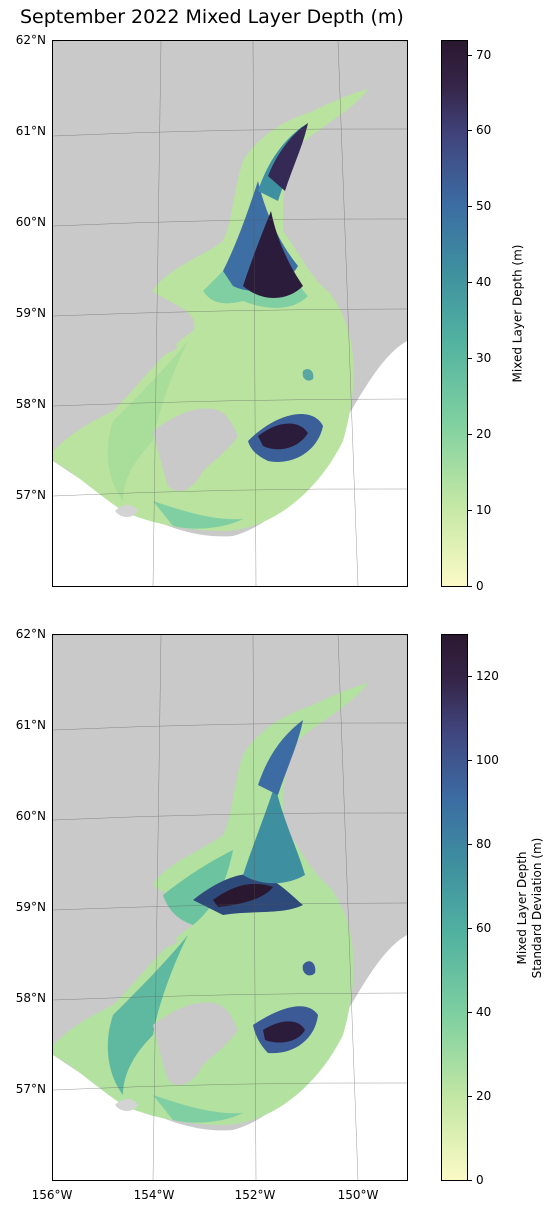 This screenshot has height=1211, width=550. What do you see at coordinates (484, 55) in the screenshot?
I see `colorbar-tick-label: 70` at bounding box center [484, 55].